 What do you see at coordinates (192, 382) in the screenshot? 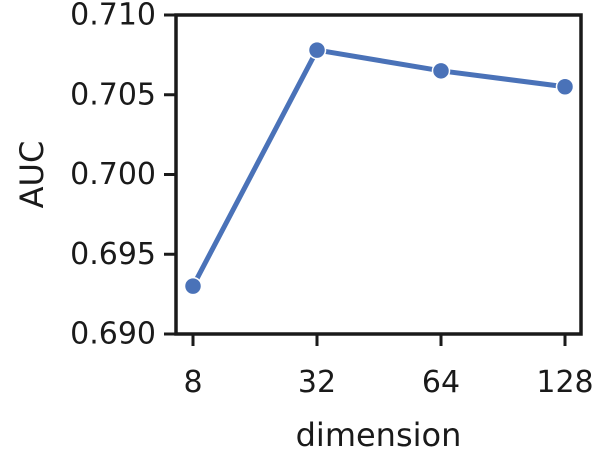
I see `x-tick-label: 8` at bounding box center [192, 382].